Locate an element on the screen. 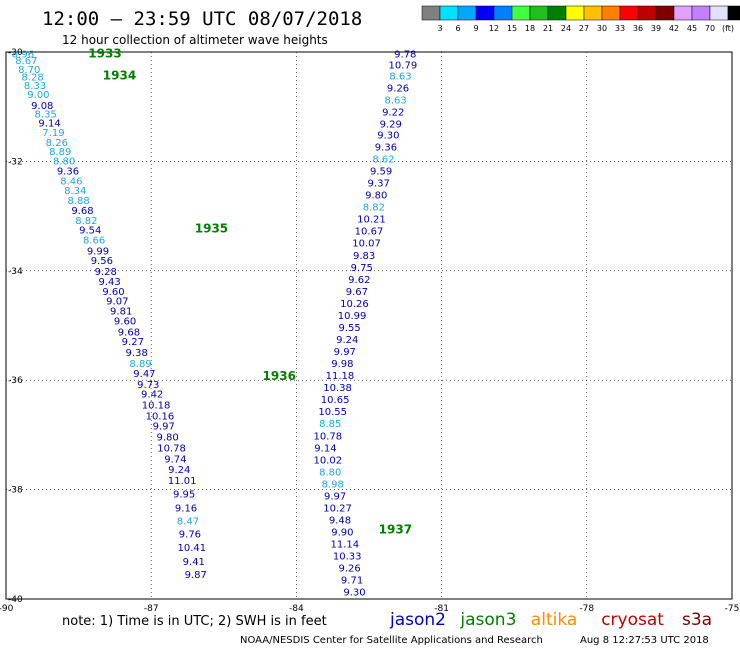  wave-height-value: 8.66 is located at coordinates (94, 240).